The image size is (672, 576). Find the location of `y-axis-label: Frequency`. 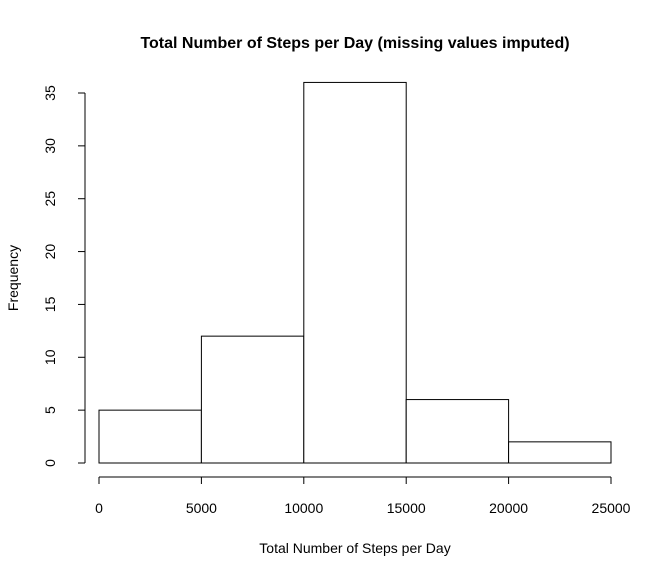

y-axis-label: Frequency is located at coordinates (13, 278).